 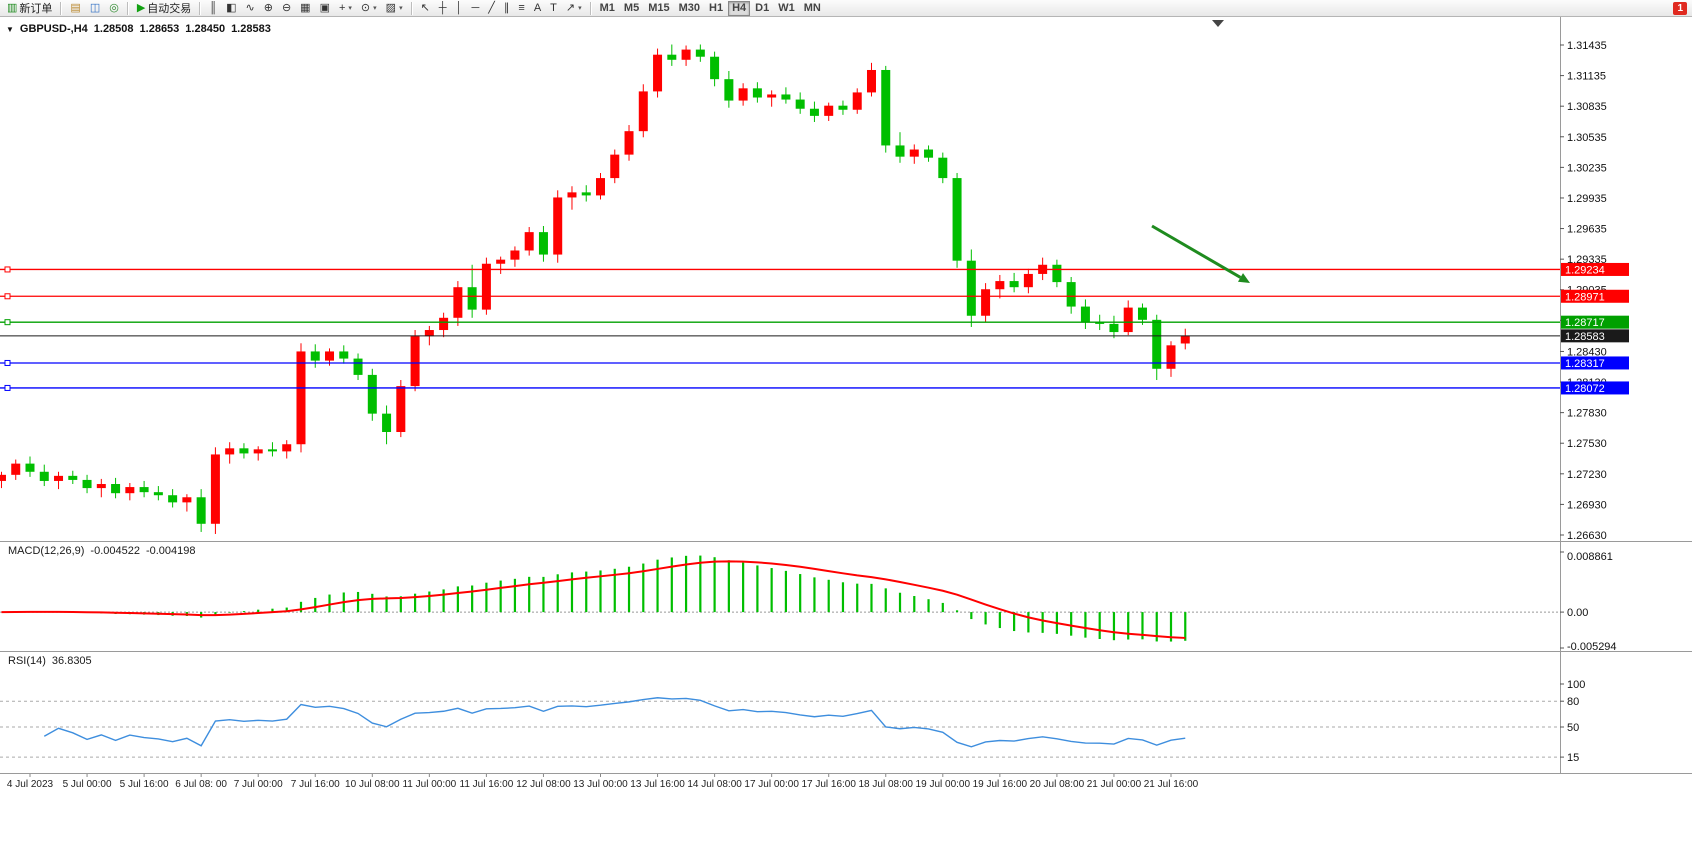 What do you see at coordinates (250, 8) in the screenshot?
I see `line-chart-button: ∿` at bounding box center [250, 8].